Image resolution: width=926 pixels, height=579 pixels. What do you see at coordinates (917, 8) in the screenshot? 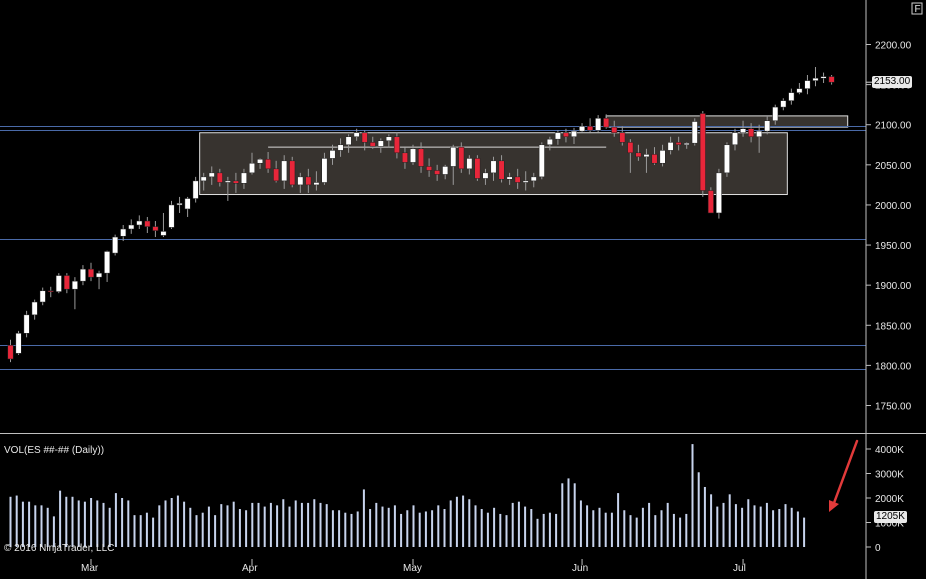
I see `corner-f-button: F` at bounding box center [917, 8].